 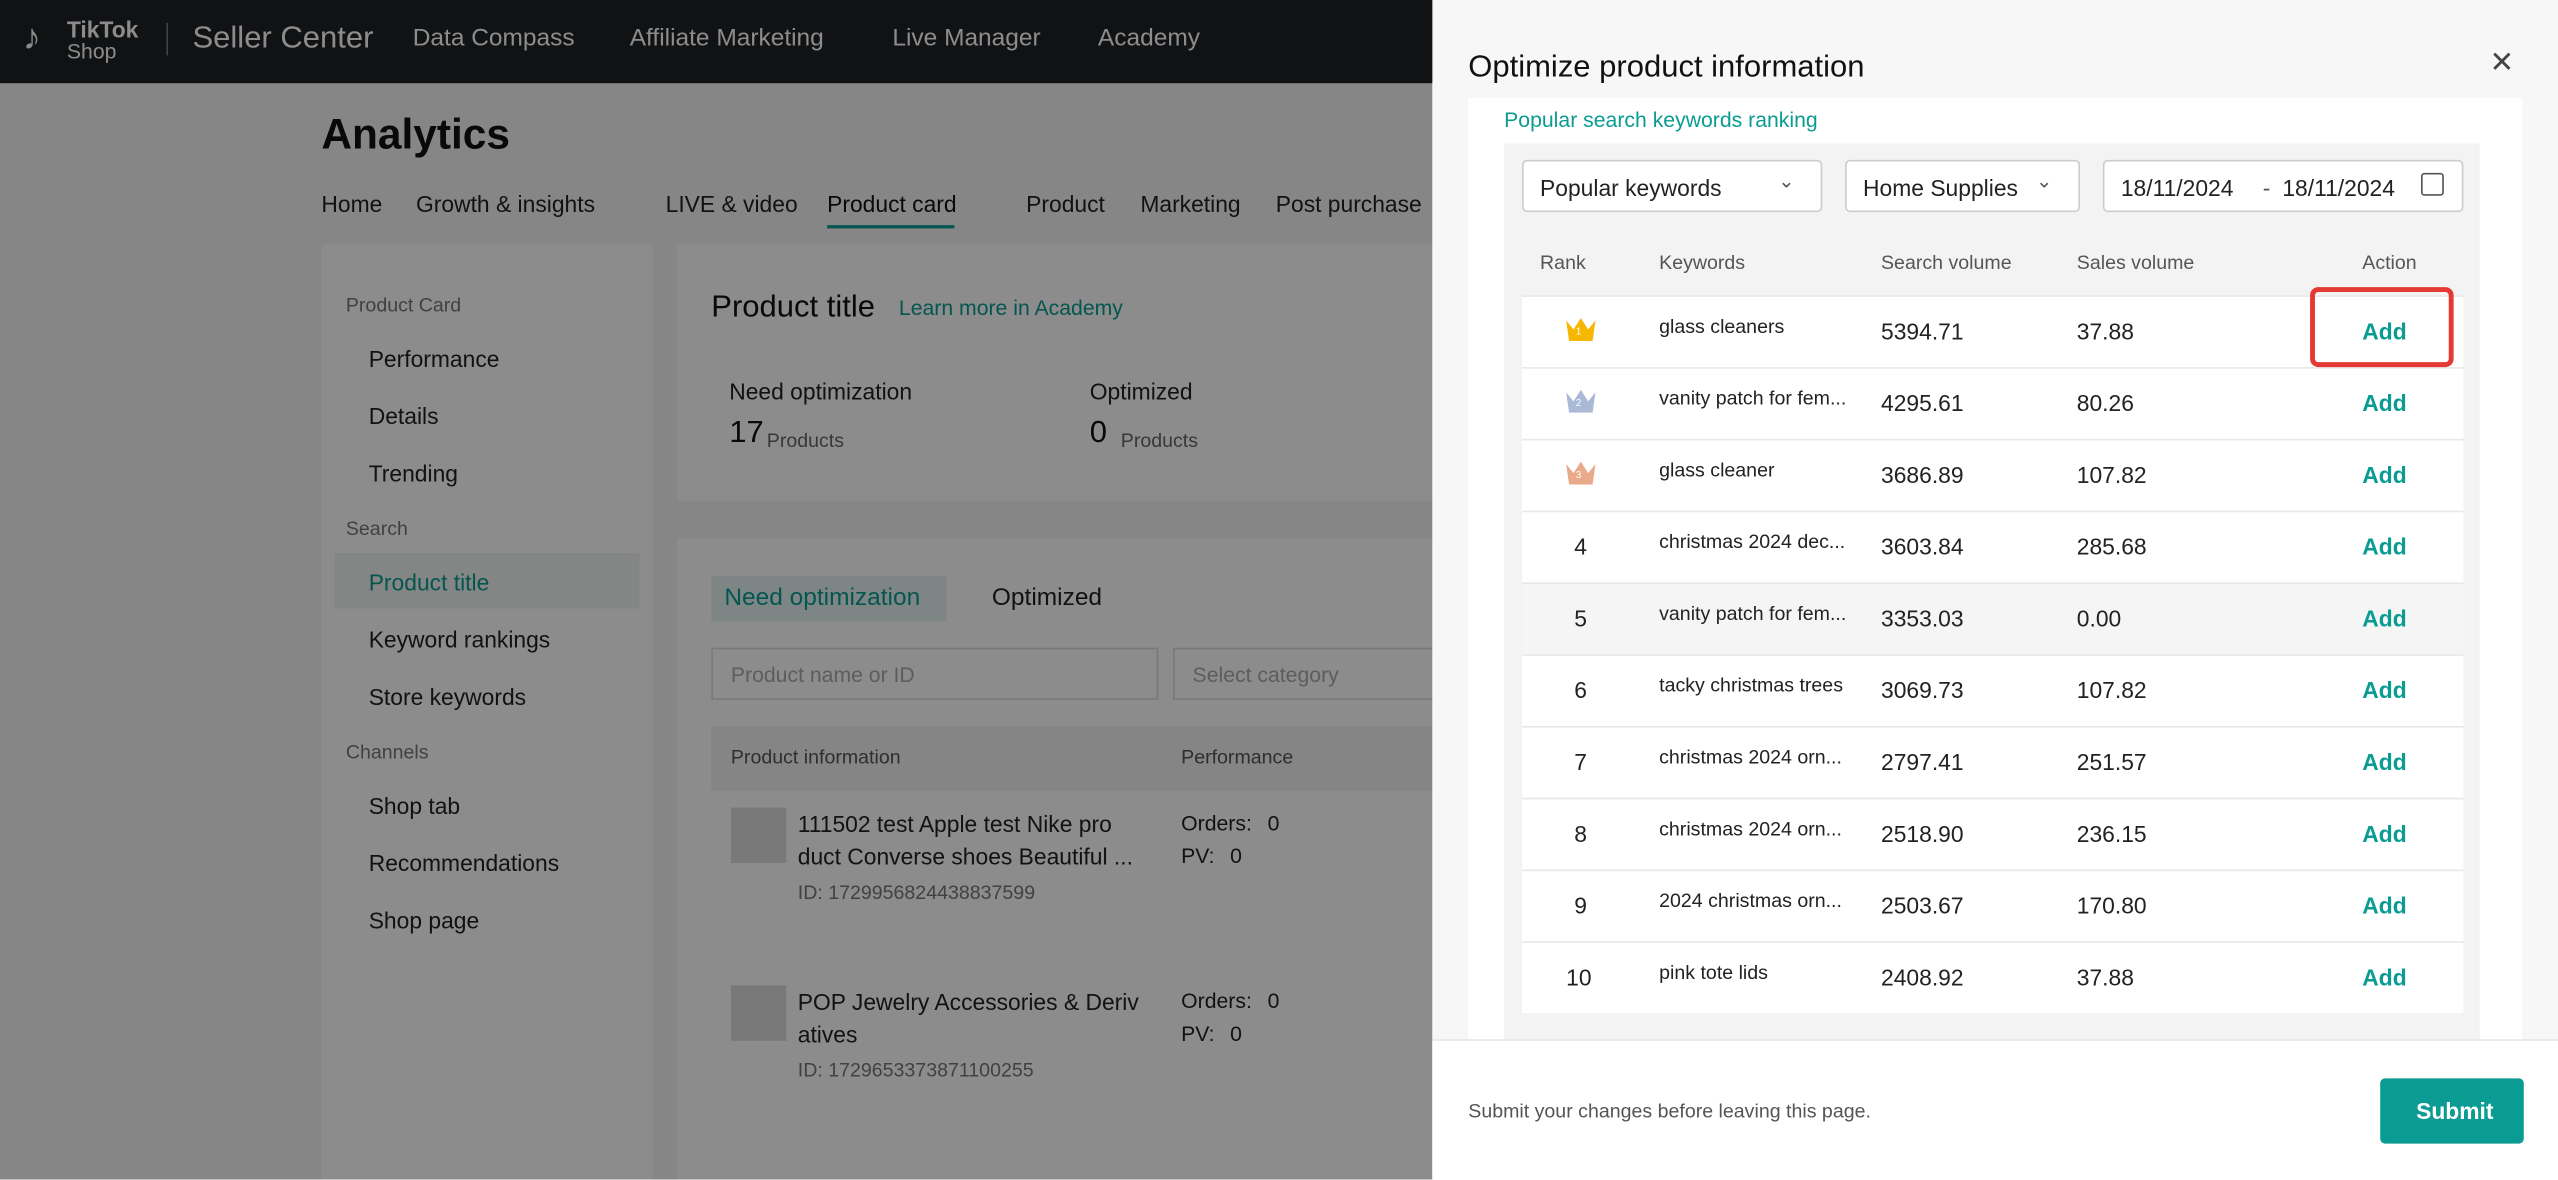 I want to click on sales-volume: 107.82, so click(x=2111, y=474).